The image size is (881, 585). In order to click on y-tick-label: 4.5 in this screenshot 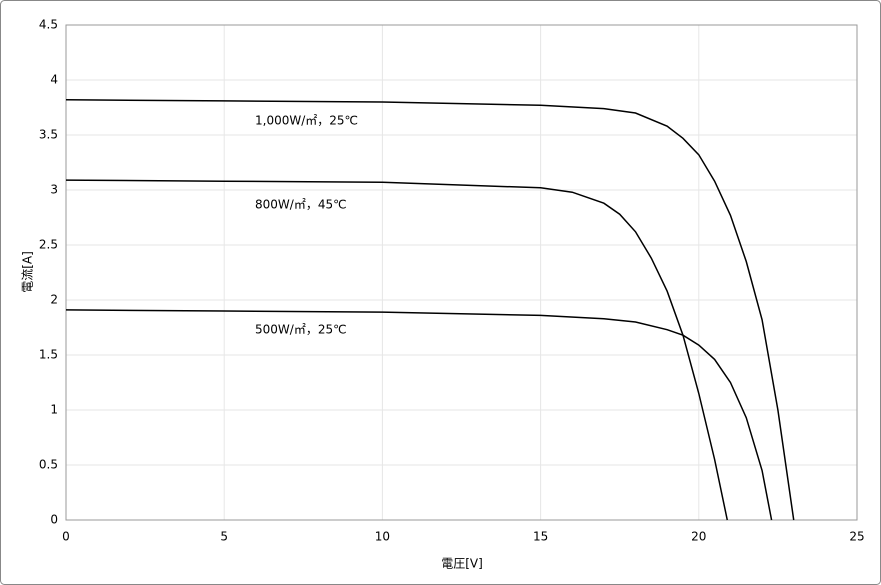, I will do `click(48, 25)`.